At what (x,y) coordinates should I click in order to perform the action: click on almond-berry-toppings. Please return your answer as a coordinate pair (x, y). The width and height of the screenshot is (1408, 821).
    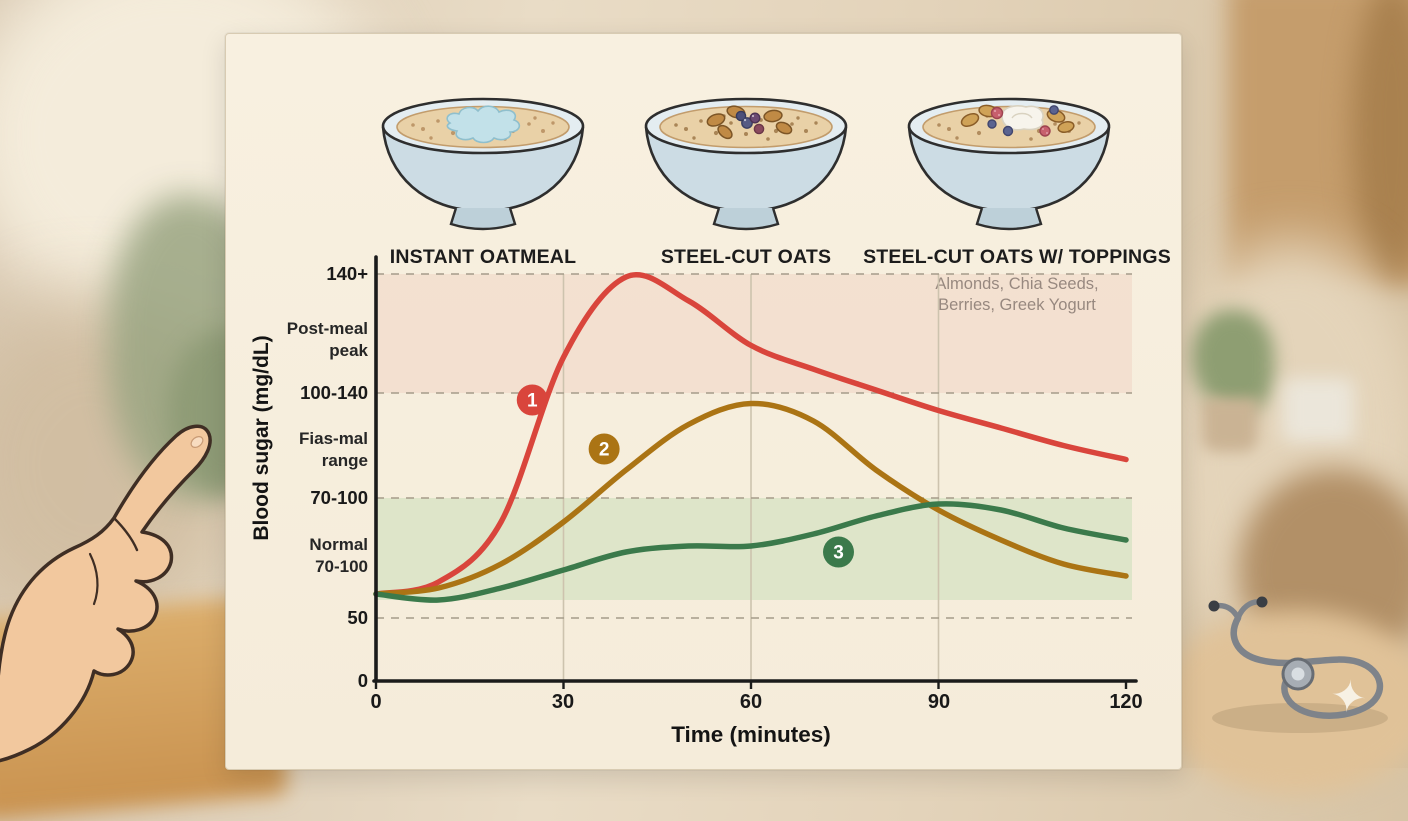
    Looking at the image, I should click on (749, 122).